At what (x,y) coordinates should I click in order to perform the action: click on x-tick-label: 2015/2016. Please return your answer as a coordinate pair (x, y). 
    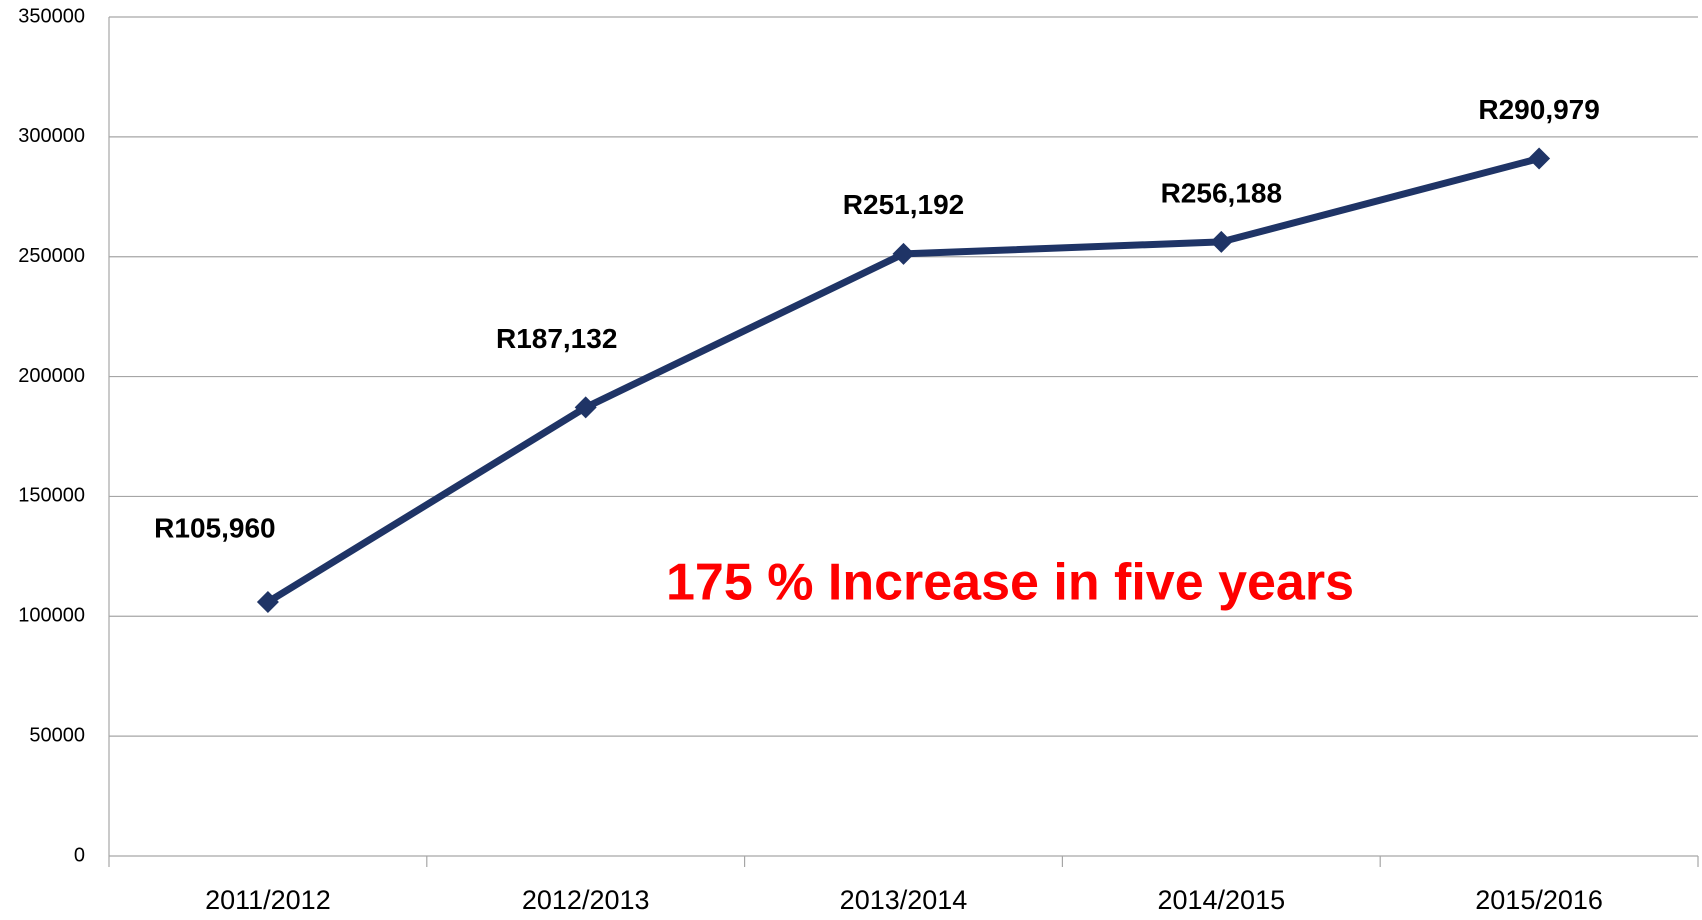
    Looking at the image, I should click on (1539, 900).